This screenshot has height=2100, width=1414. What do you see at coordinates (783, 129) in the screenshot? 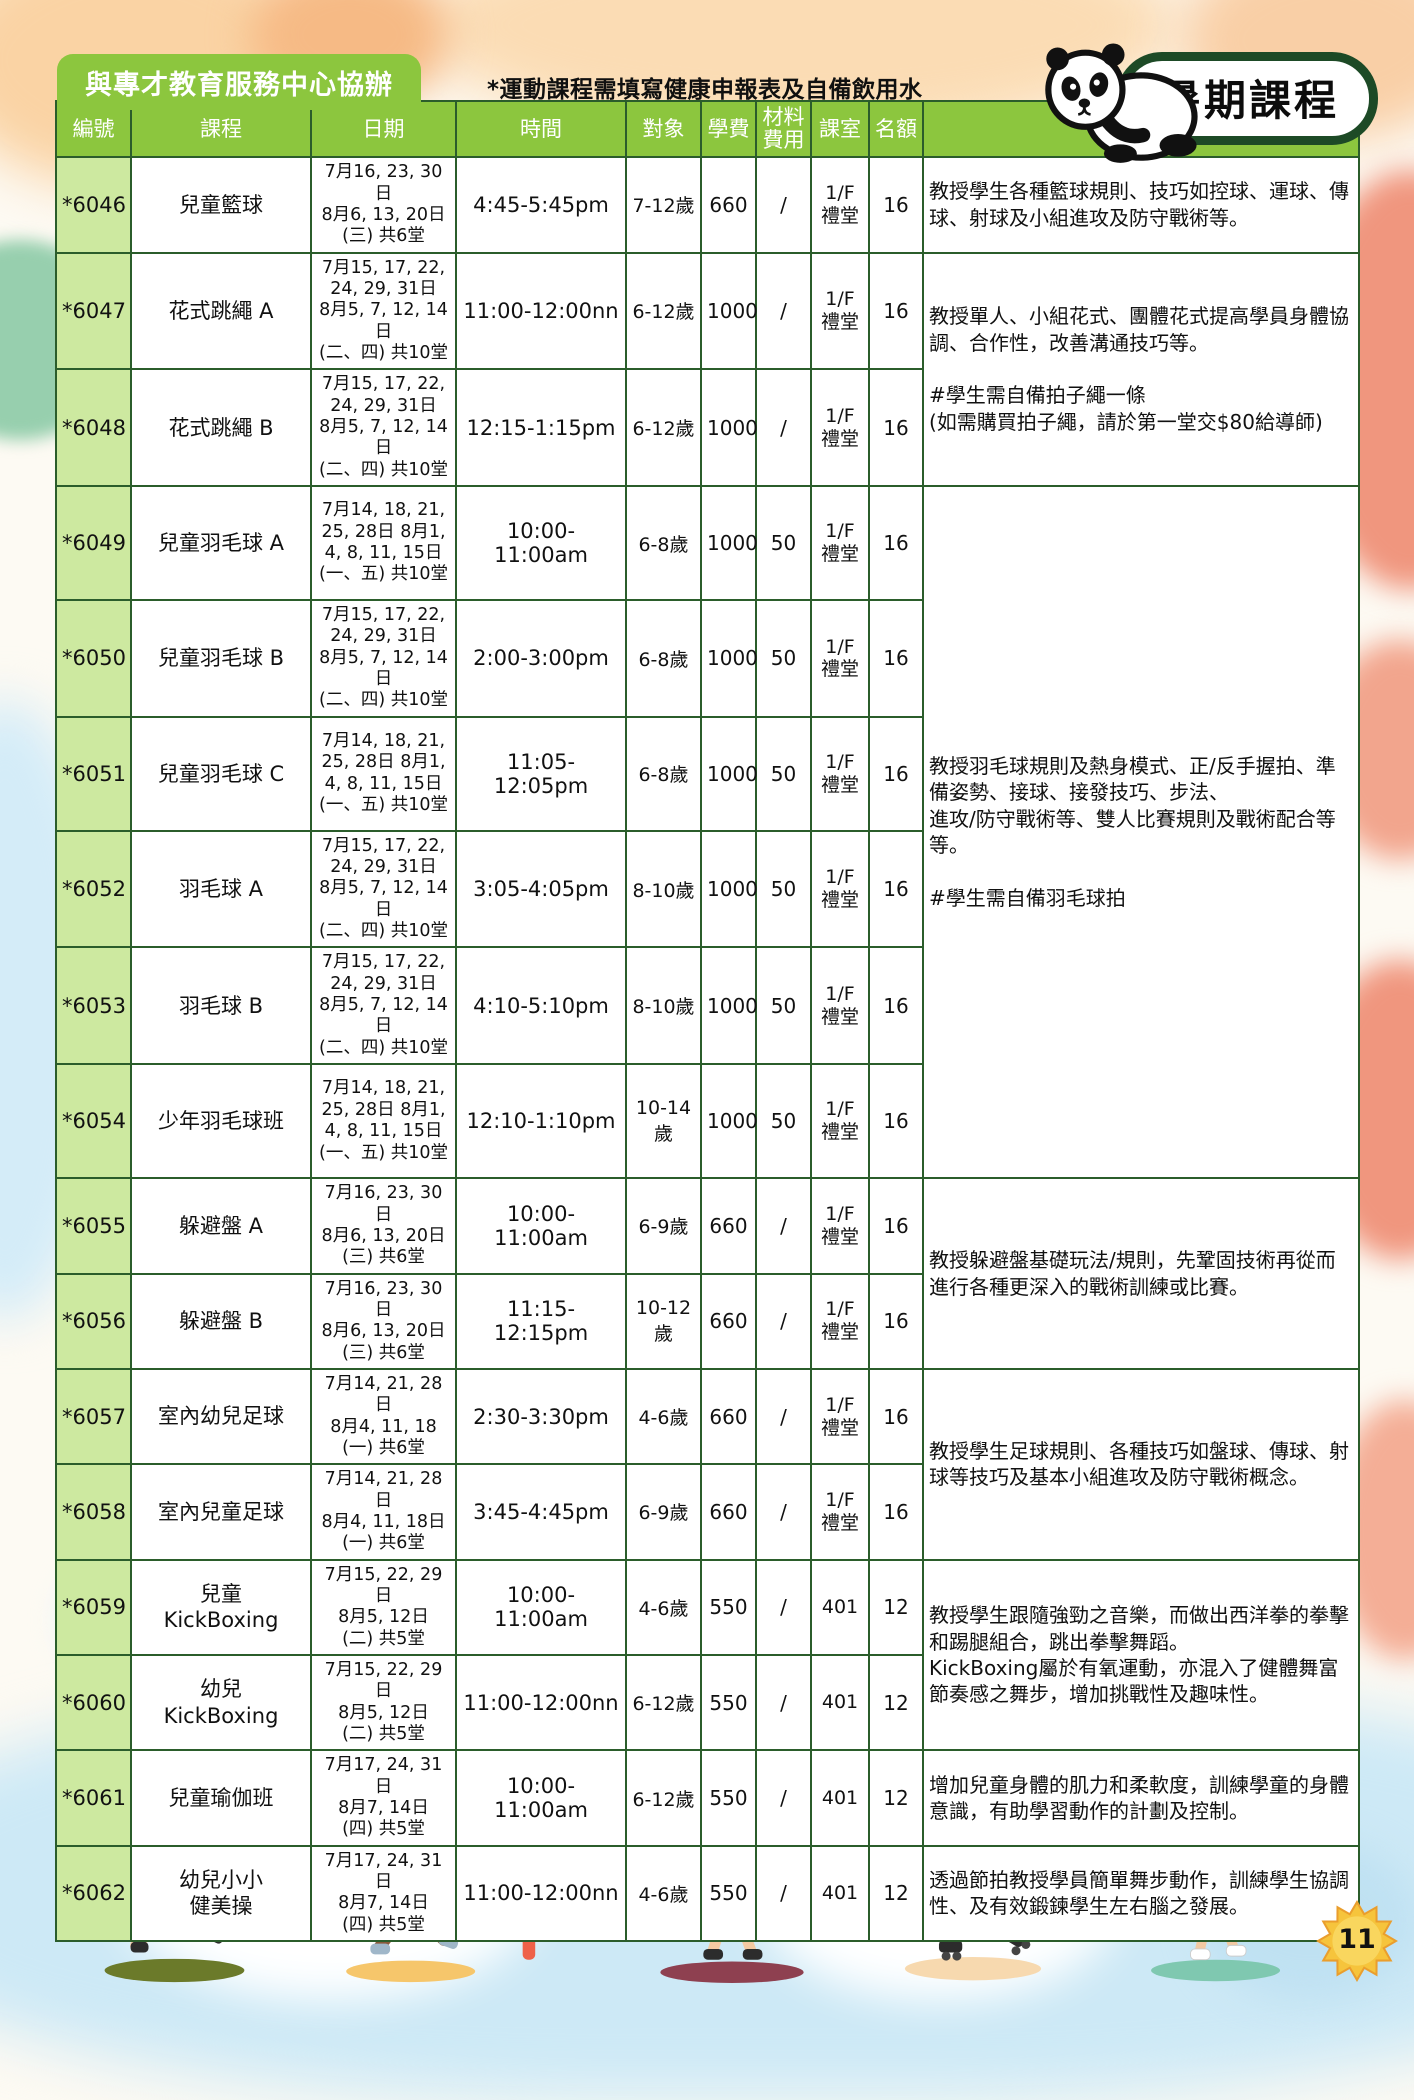
I see `column-header-material: 材料費用` at bounding box center [783, 129].